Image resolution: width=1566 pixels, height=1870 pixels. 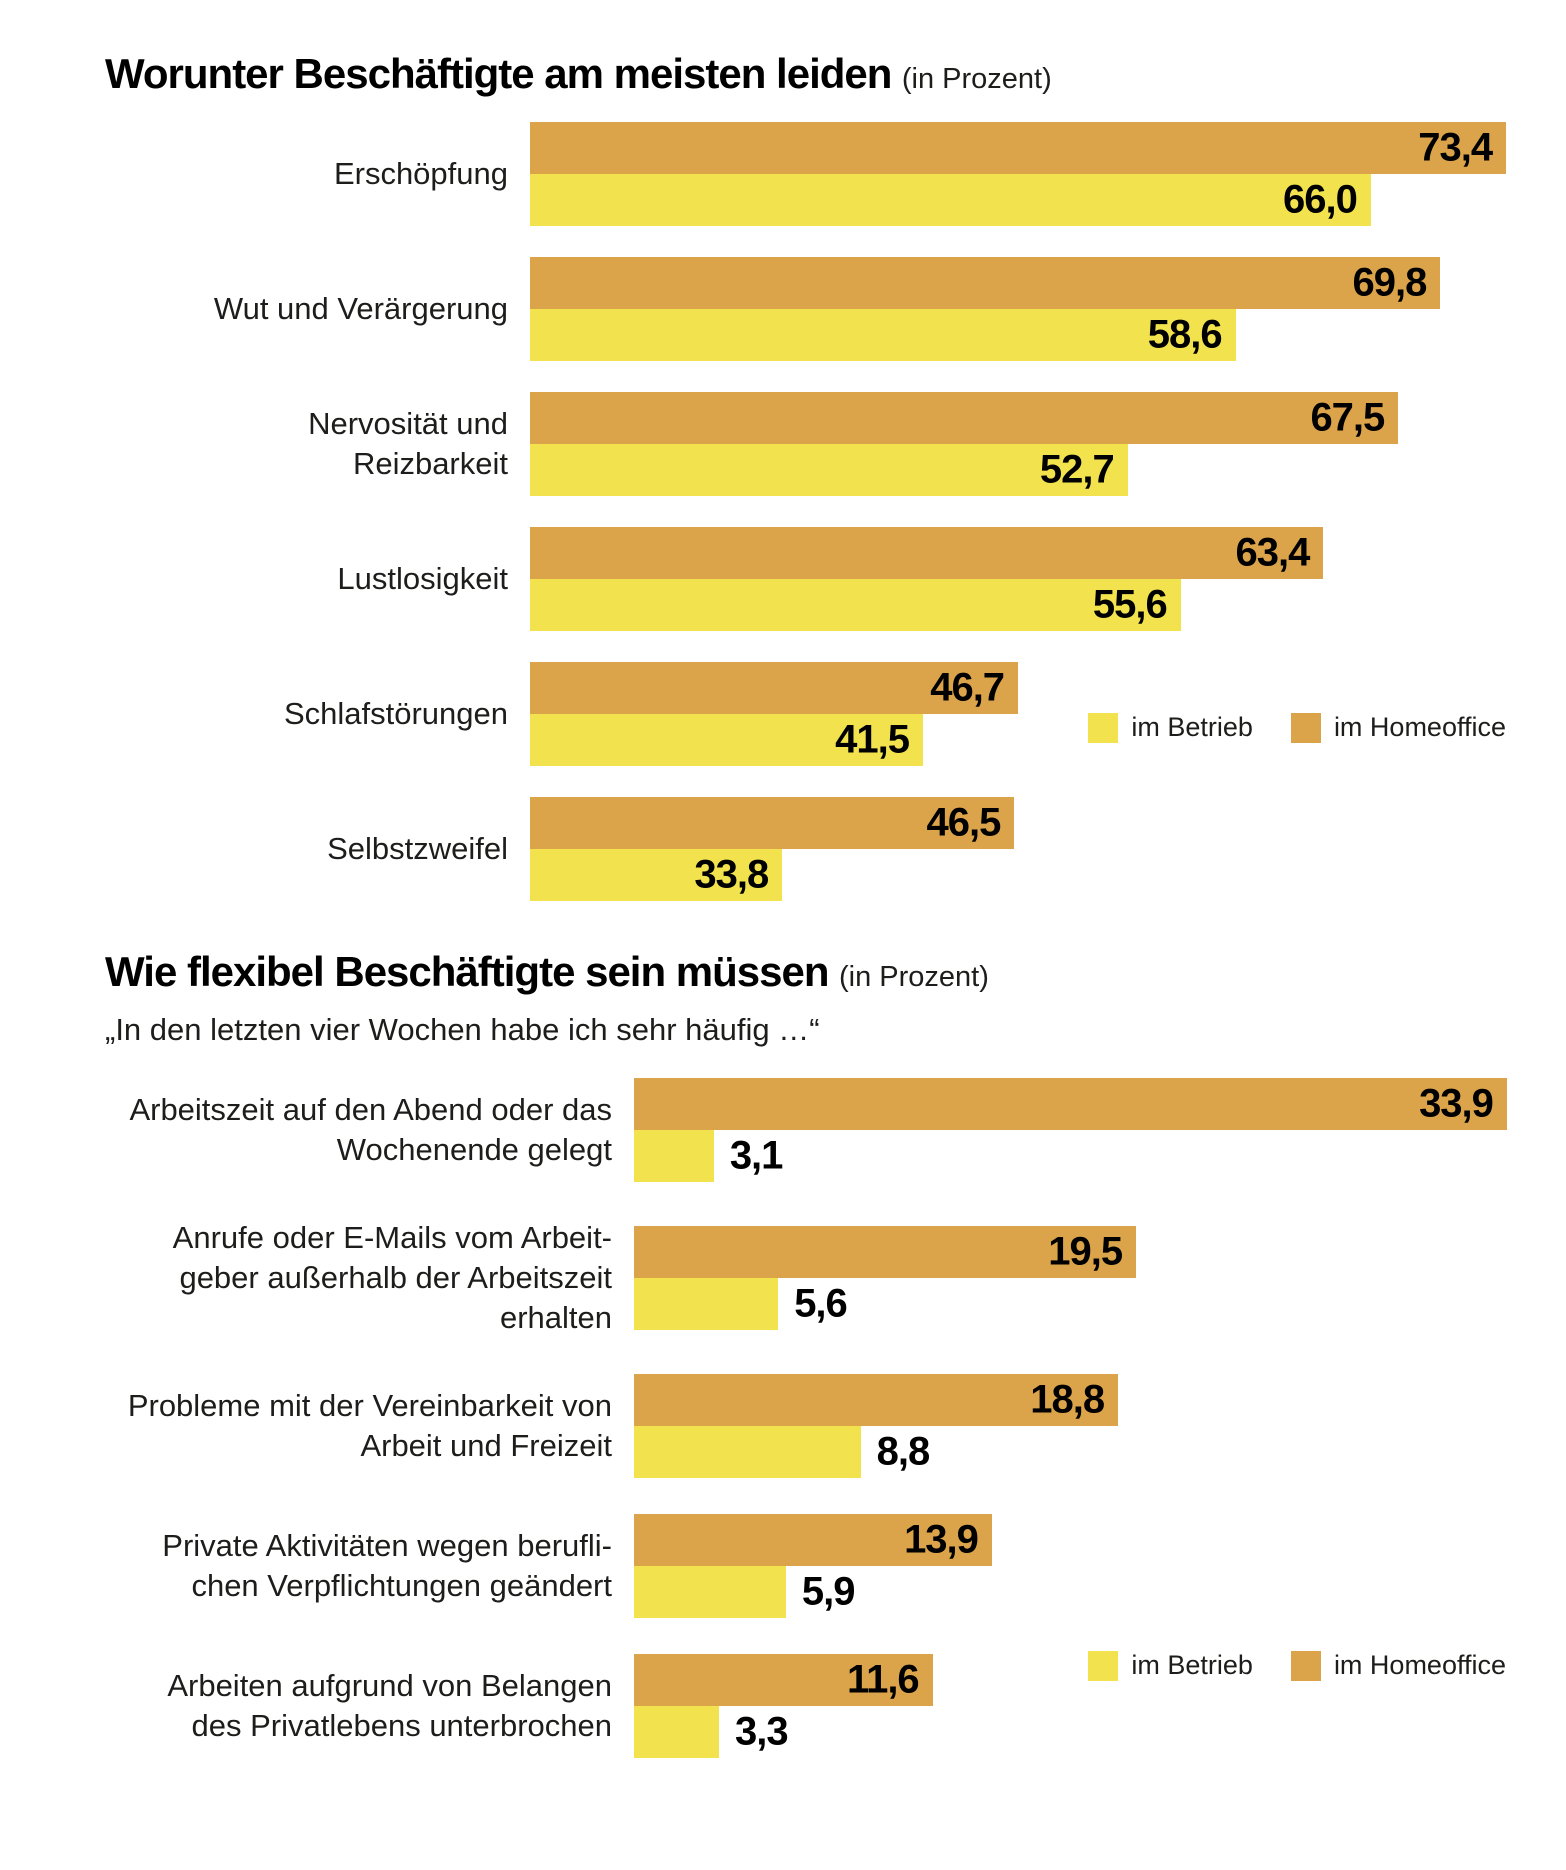 I want to click on bar-group: 46,7 41,5, so click(x=1020, y=714).